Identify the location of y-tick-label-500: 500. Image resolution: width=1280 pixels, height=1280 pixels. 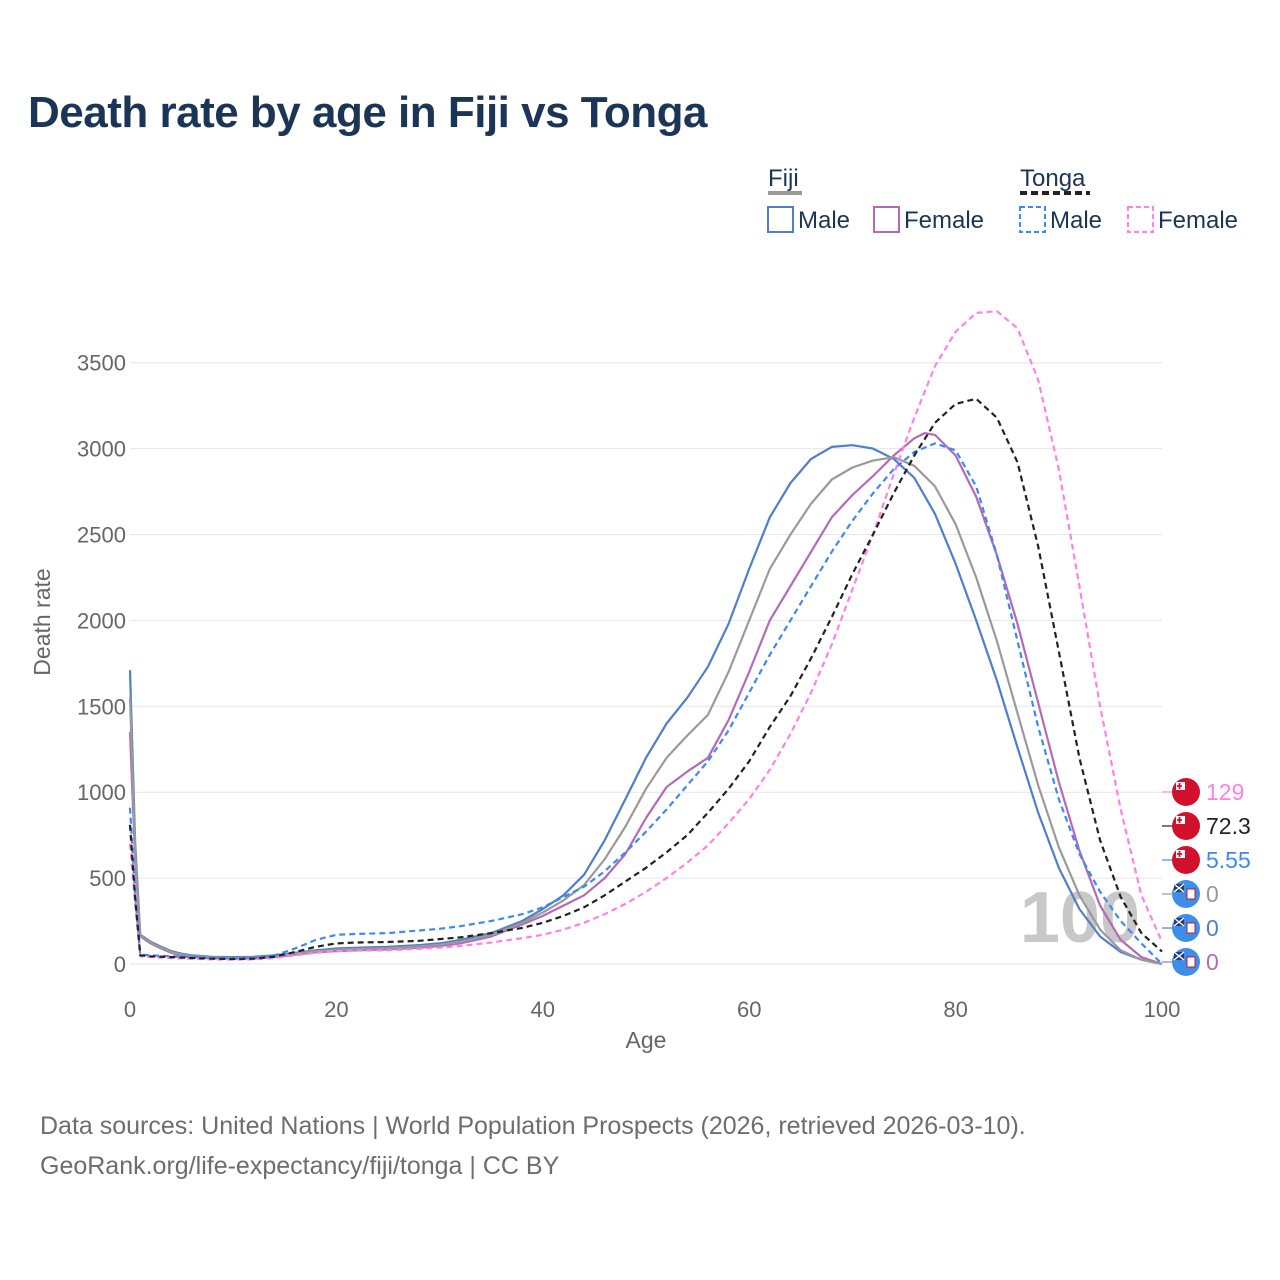
(107, 878).